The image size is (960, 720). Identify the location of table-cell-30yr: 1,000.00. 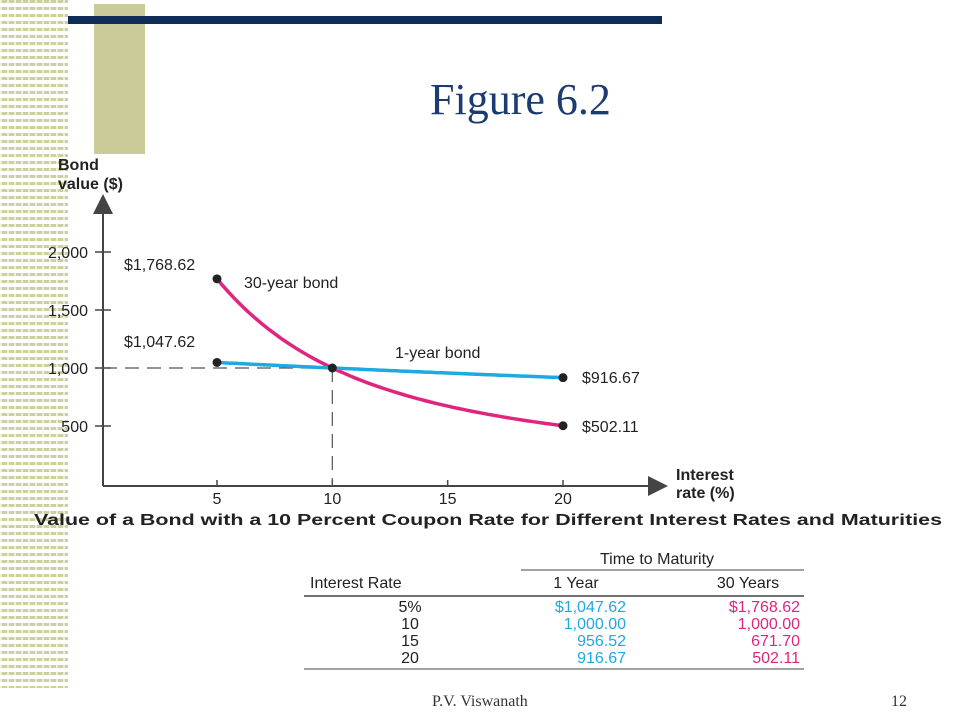
(769, 624).